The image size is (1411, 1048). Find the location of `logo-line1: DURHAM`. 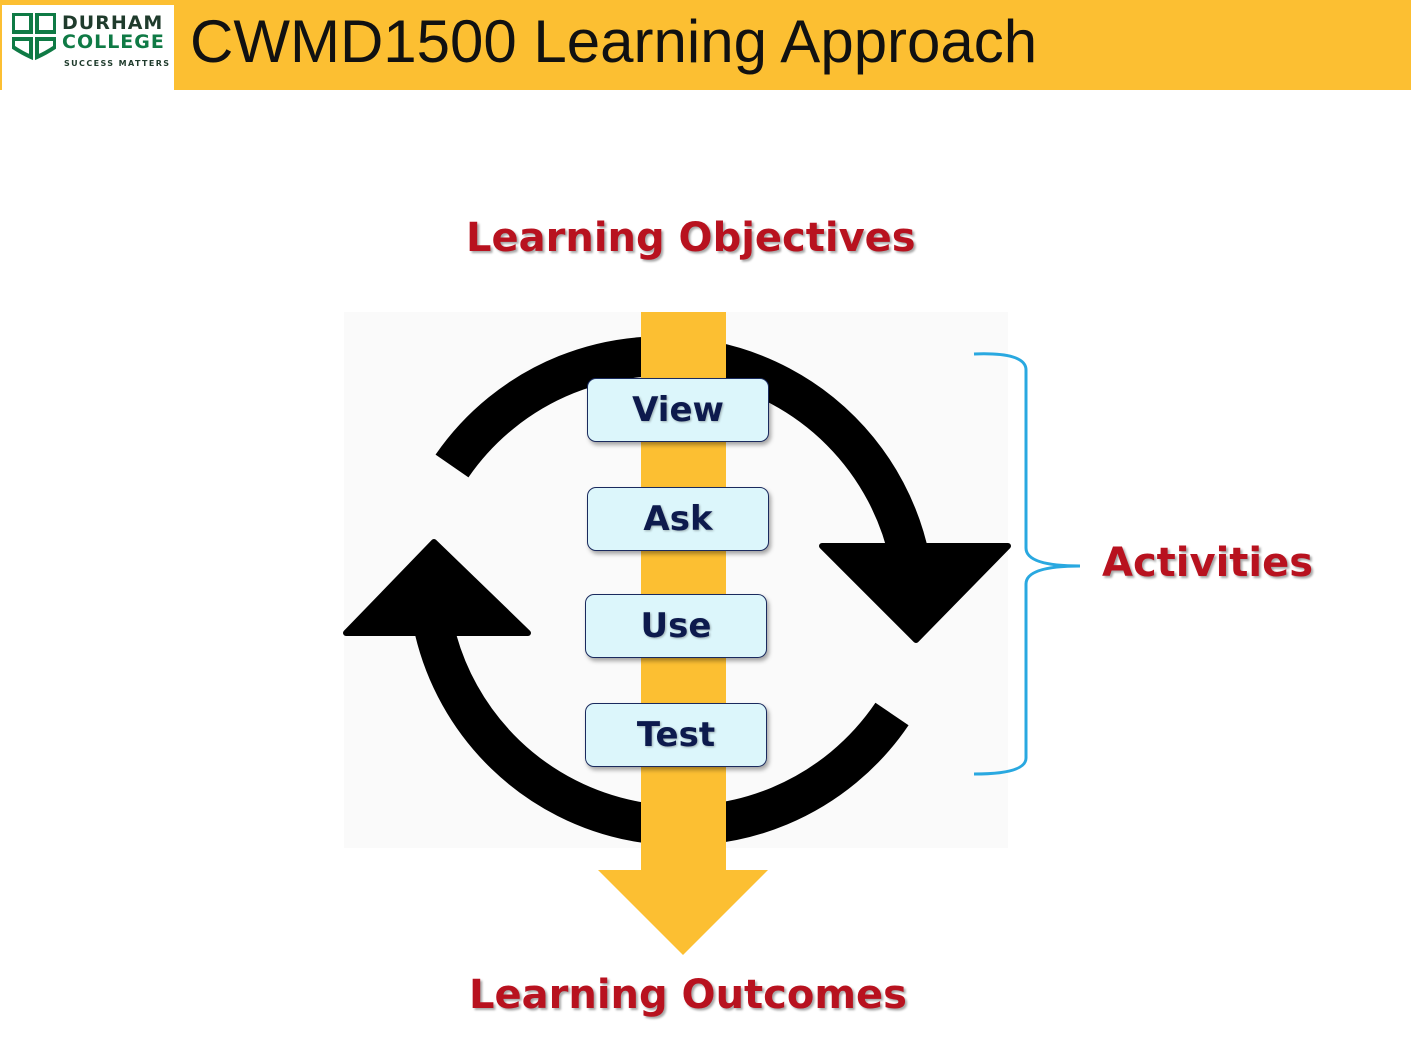

logo-line1: DURHAM is located at coordinates (113, 23).